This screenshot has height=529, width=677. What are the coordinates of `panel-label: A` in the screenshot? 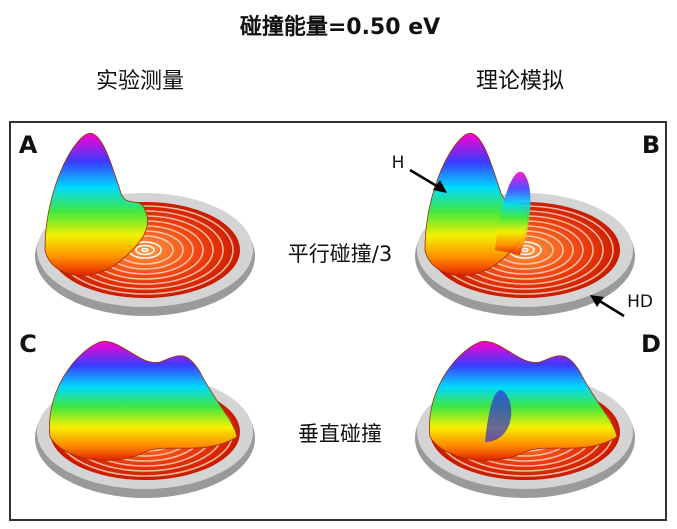 It's located at (28, 145).